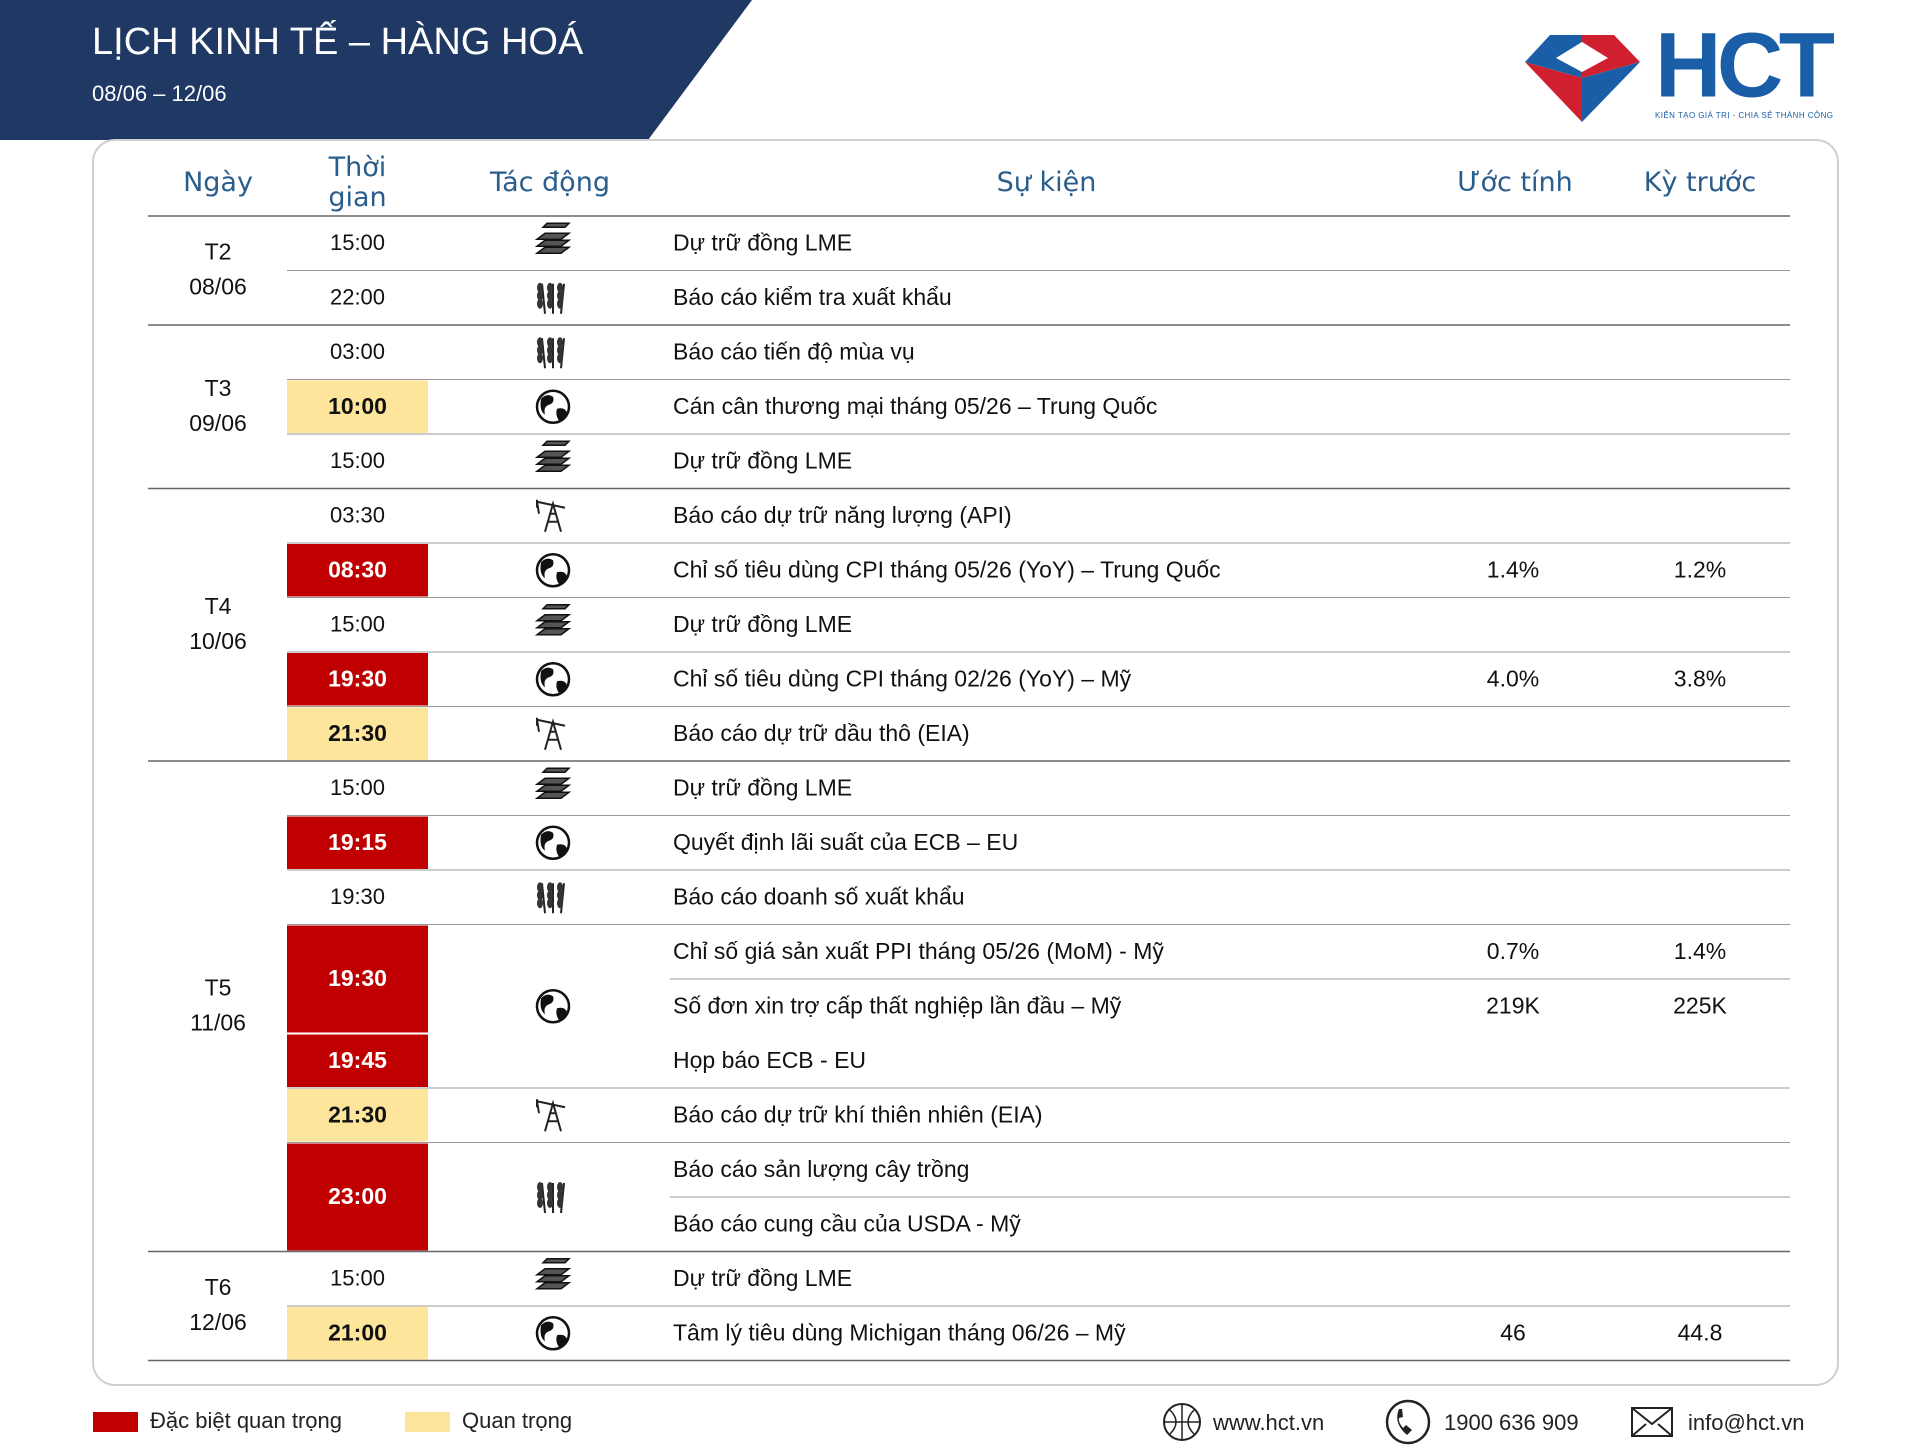 This screenshot has width=1920, height=1453. Describe the element at coordinates (159, 93) in the screenshot. I see `date-range: 08/06 – 12/06` at that location.